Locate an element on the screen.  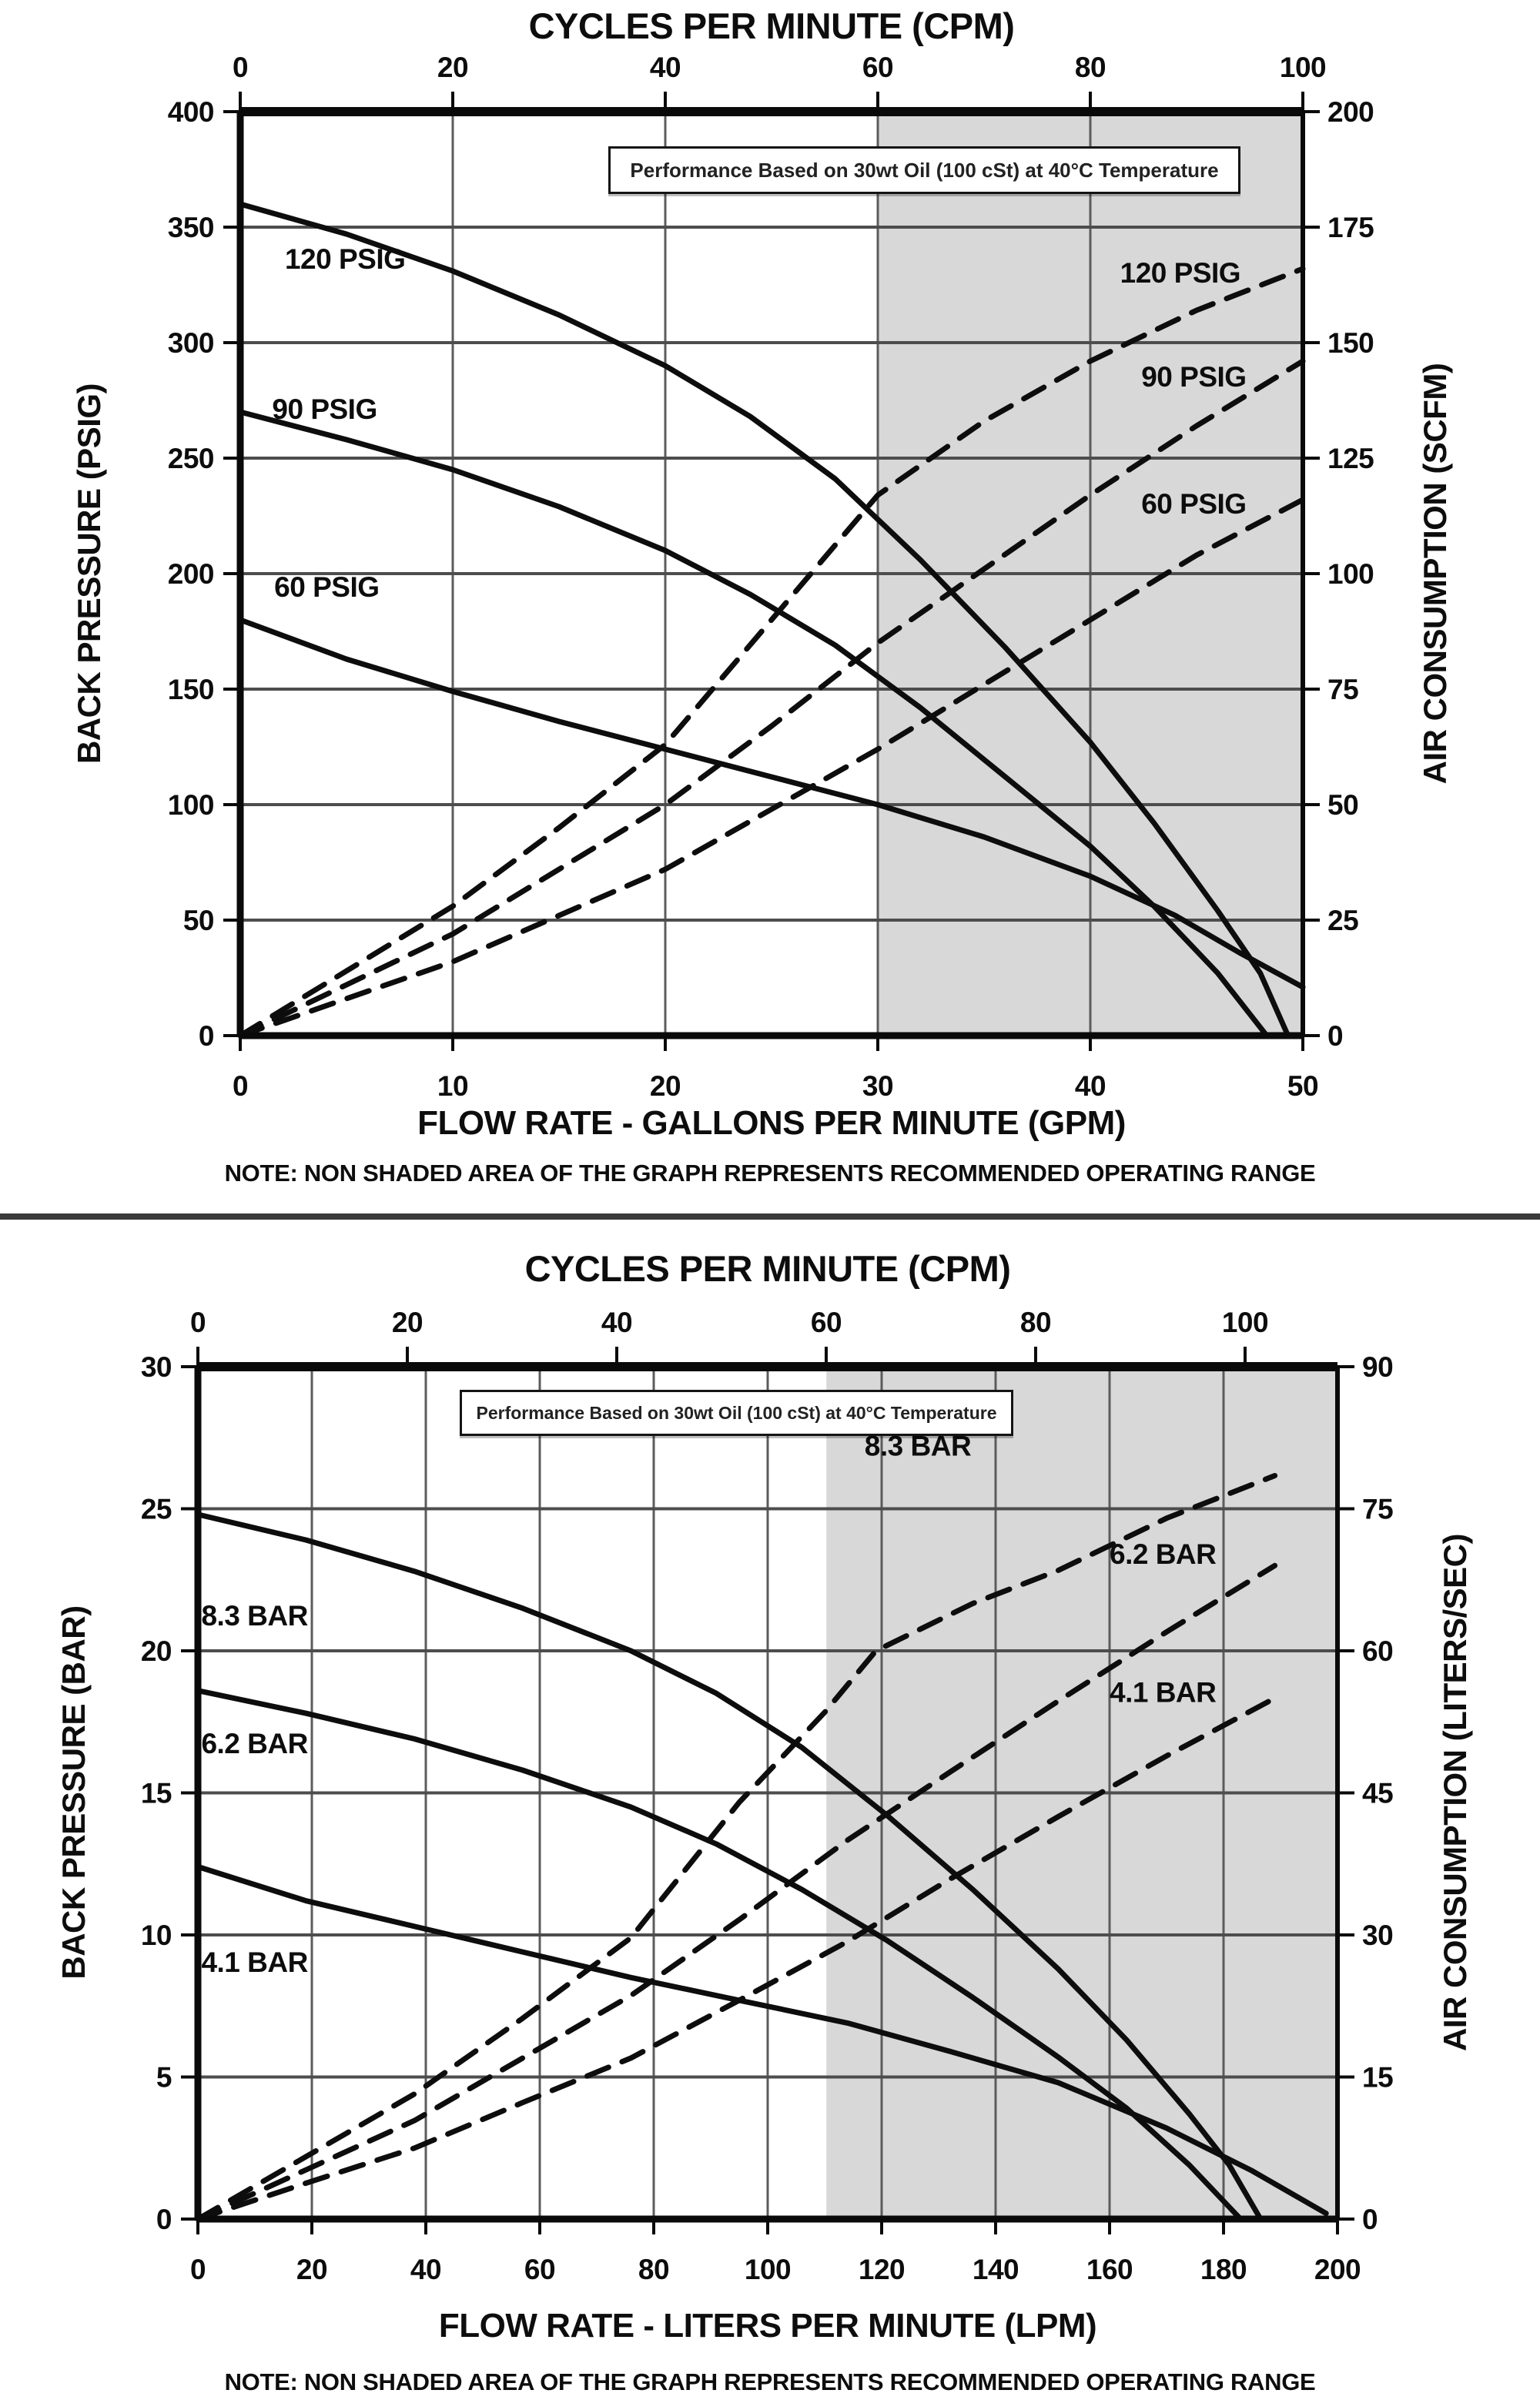
chart-metric-top-axis-title: CYCLES PER MINUTE (CPM) is located at coordinates (767, 1268).